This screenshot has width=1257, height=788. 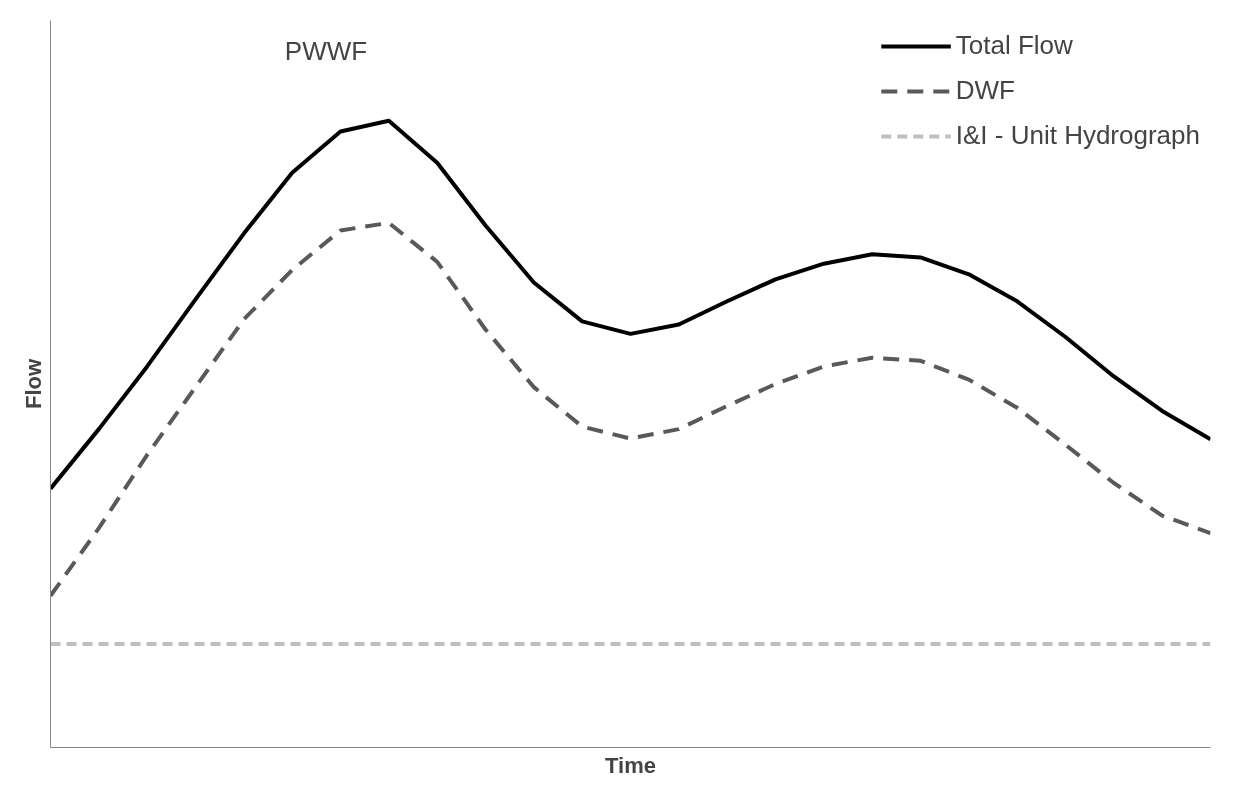 I want to click on legend-label: I&I - Unit Hydrograph, so click(x=1077, y=135).